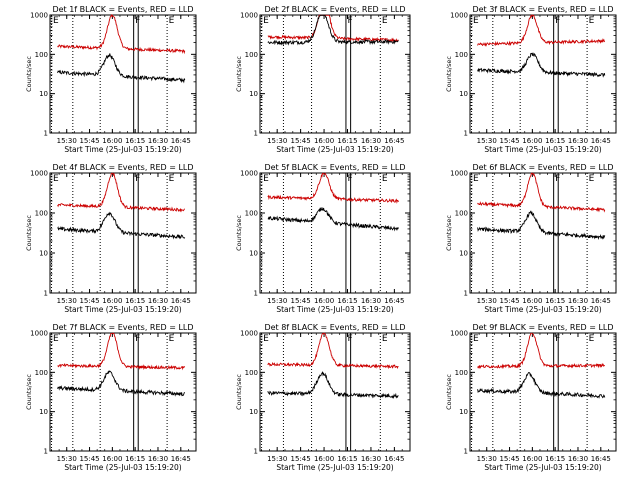  I want to click on panel-title: Det 3f BLACK = Events, RED = LLD, so click(542, 9).